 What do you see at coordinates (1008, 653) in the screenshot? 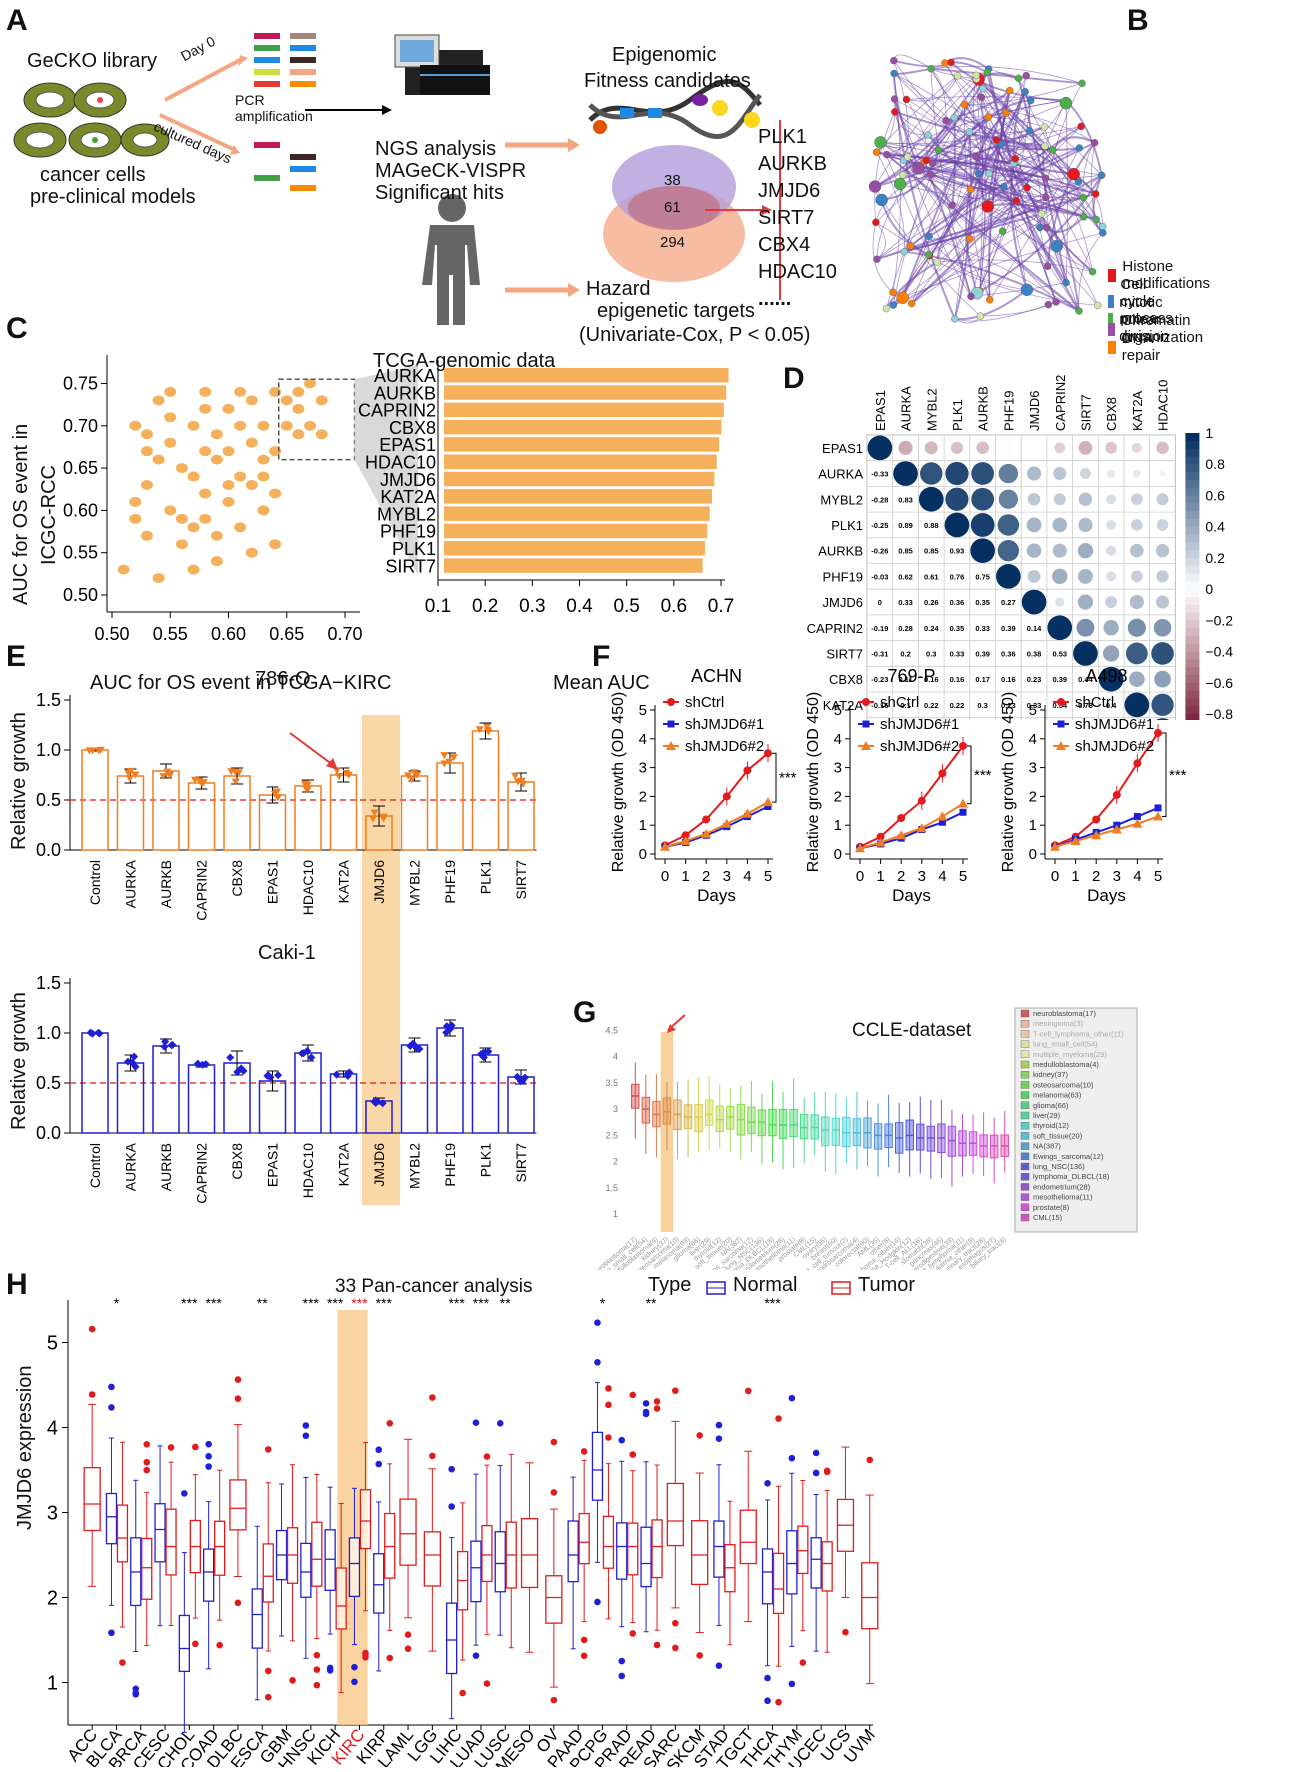
I see `d-corr-value: 0.36` at bounding box center [1008, 653].